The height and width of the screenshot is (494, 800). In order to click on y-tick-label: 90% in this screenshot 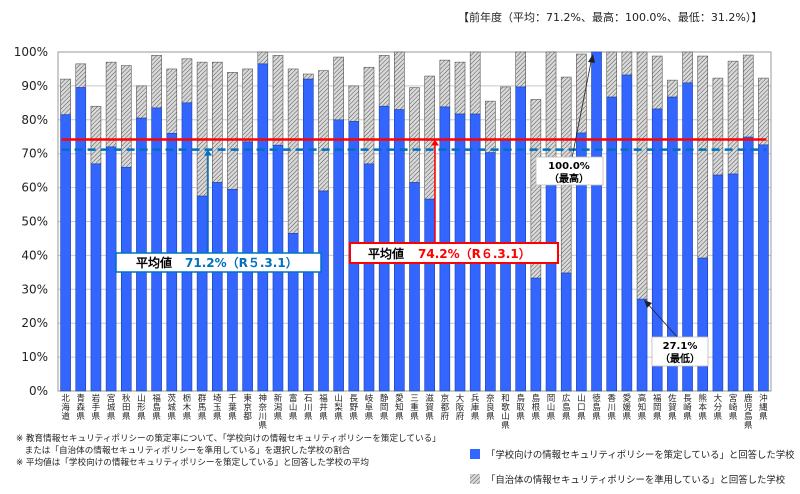, I will do `click(34, 86)`.